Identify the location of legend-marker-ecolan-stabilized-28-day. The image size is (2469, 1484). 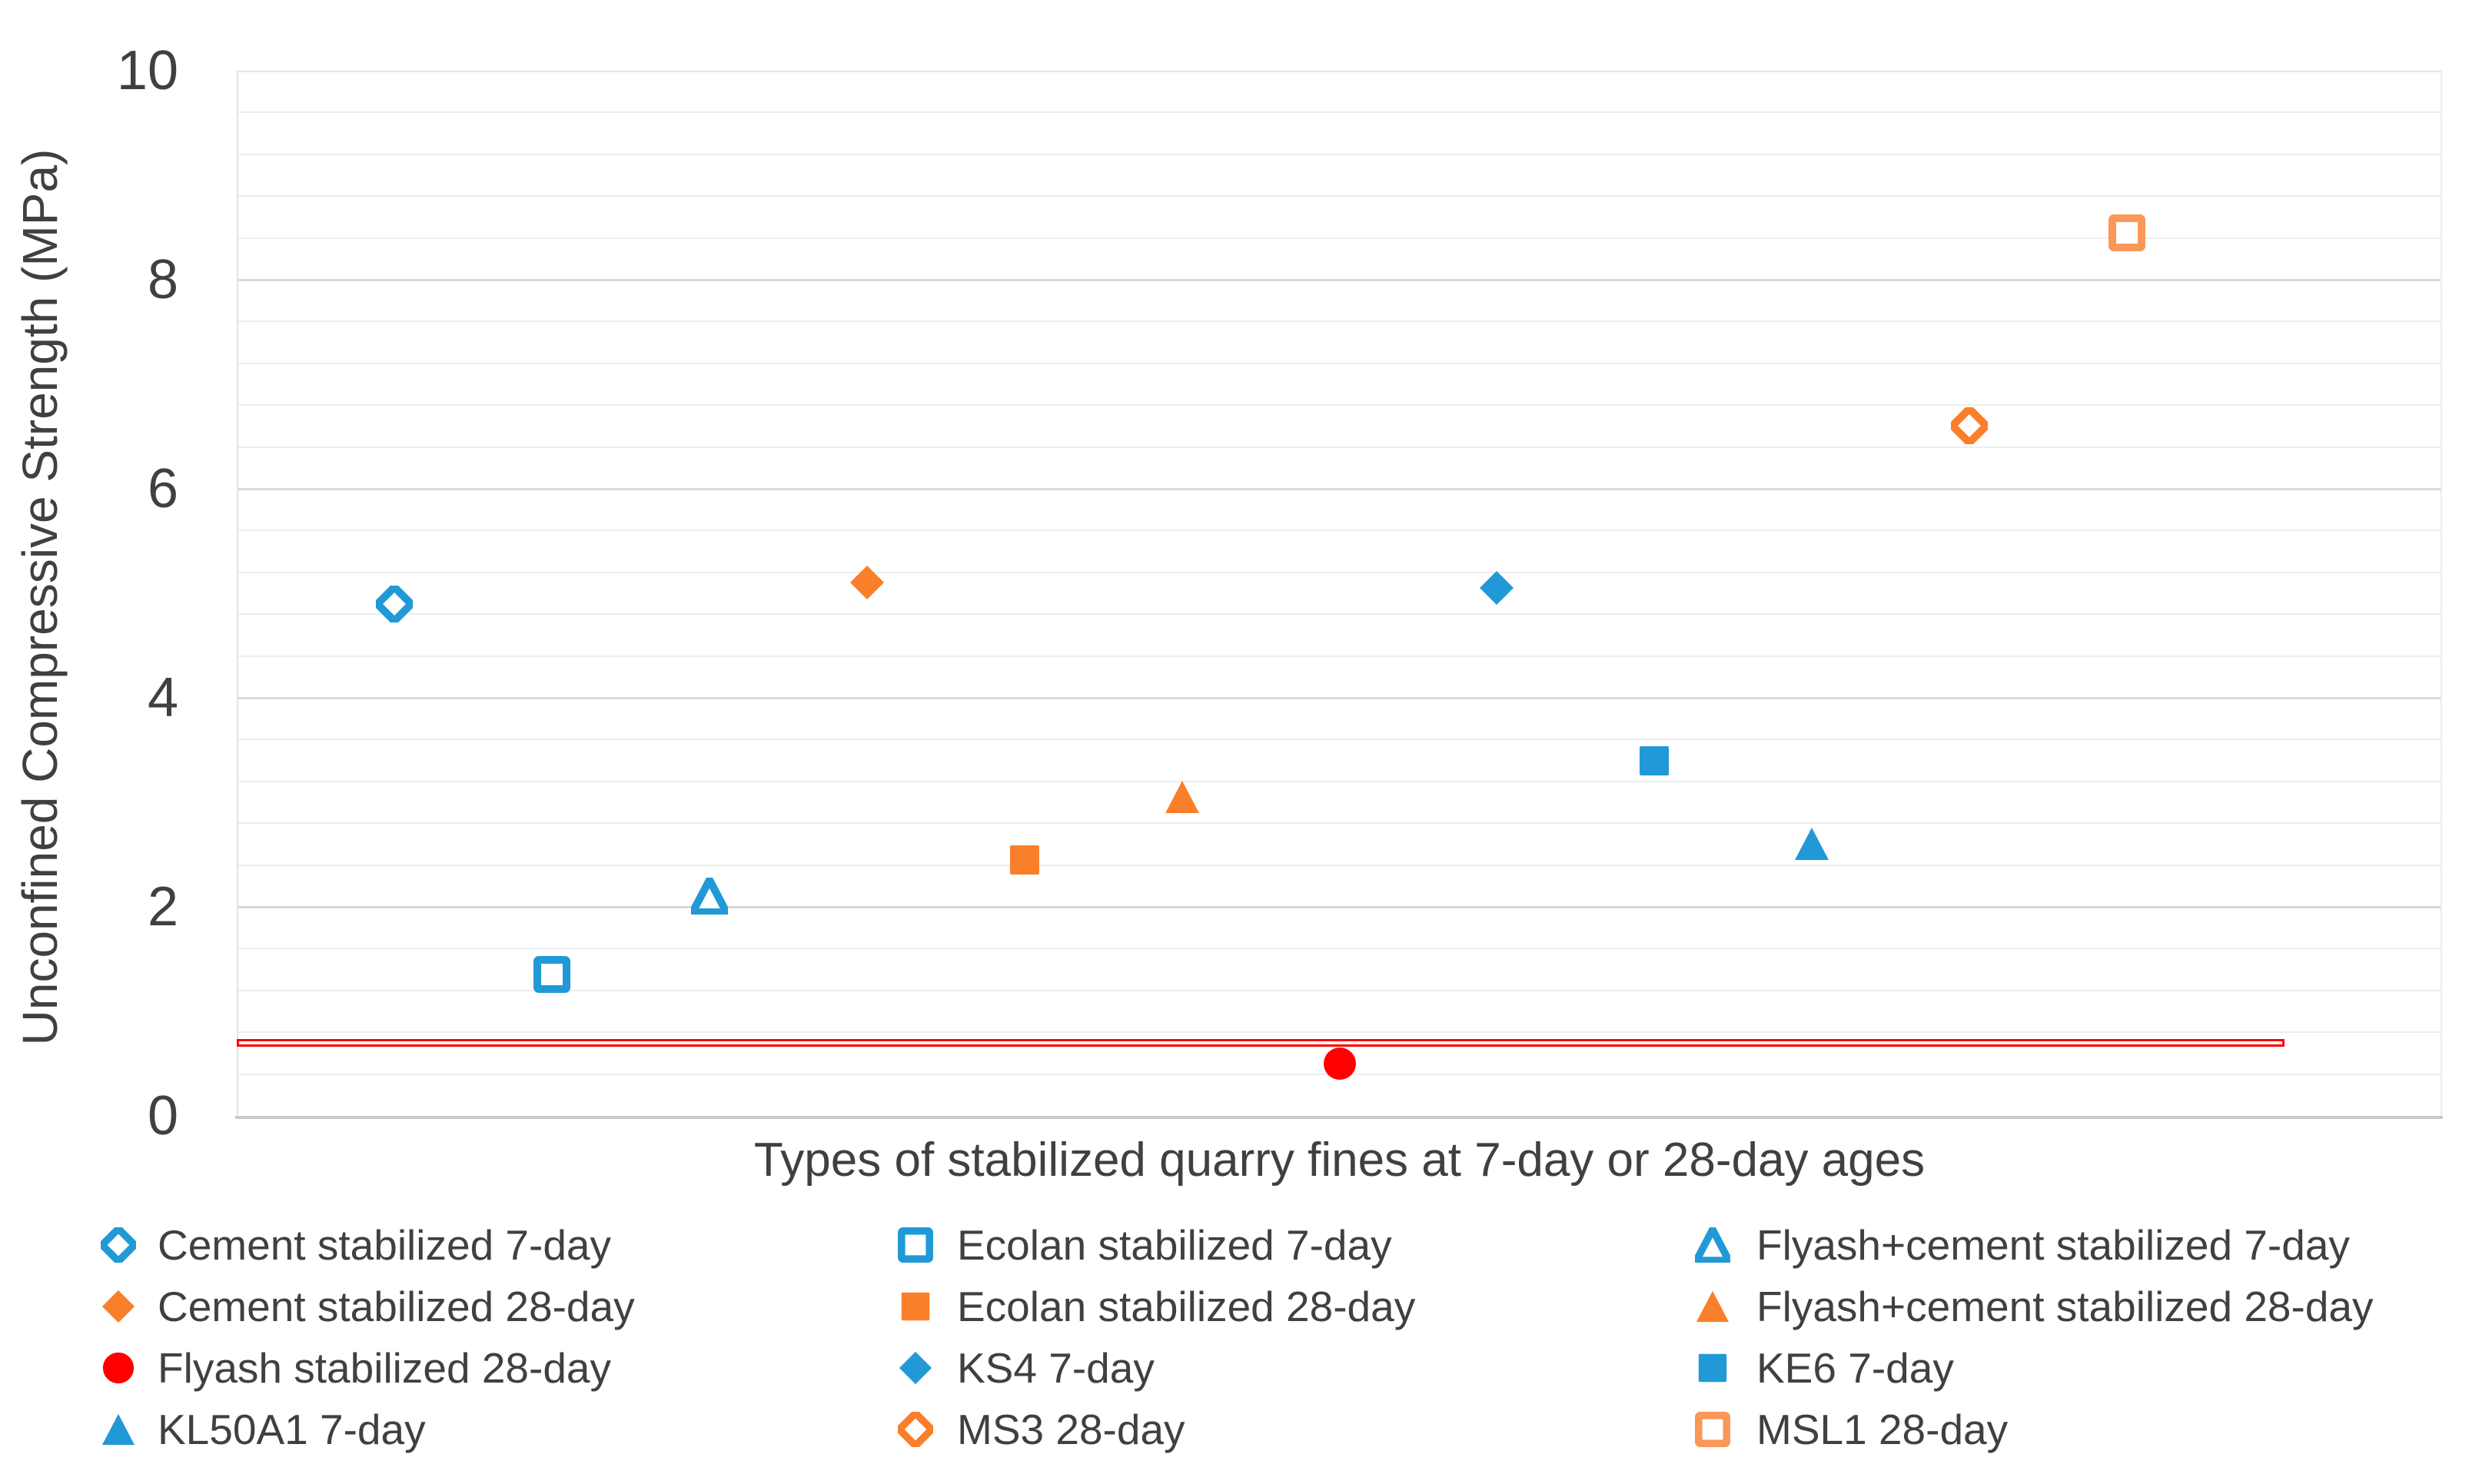
(915, 1306).